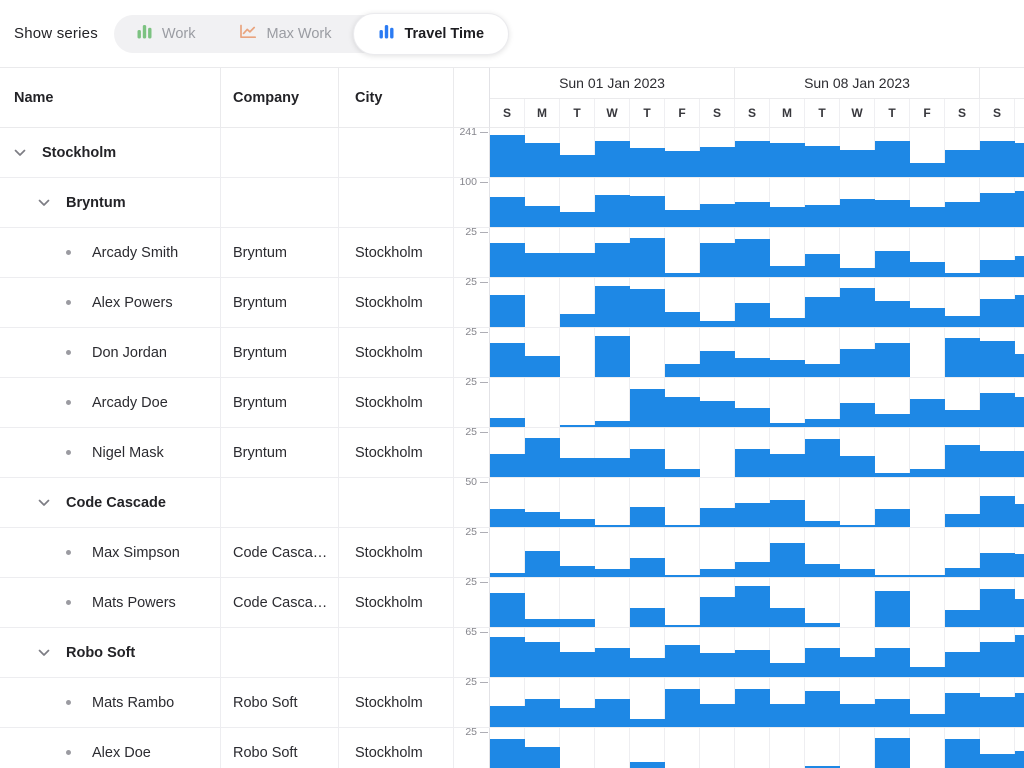  Describe the element at coordinates (512, 402) in the screenshot. I see `person-row-arcady-doe: Arcady Doe Bryntum Stockholm 25` at that location.